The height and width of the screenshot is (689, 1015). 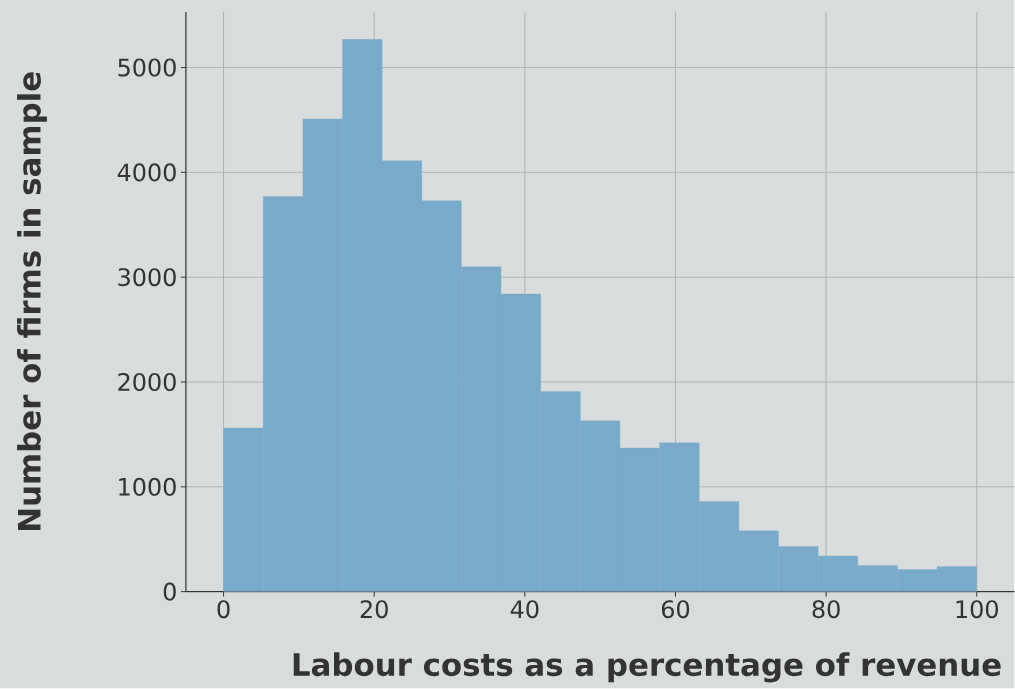 What do you see at coordinates (374, 609) in the screenshot?
I see `x-tick-label: 20` at bounding box center [374, 609].